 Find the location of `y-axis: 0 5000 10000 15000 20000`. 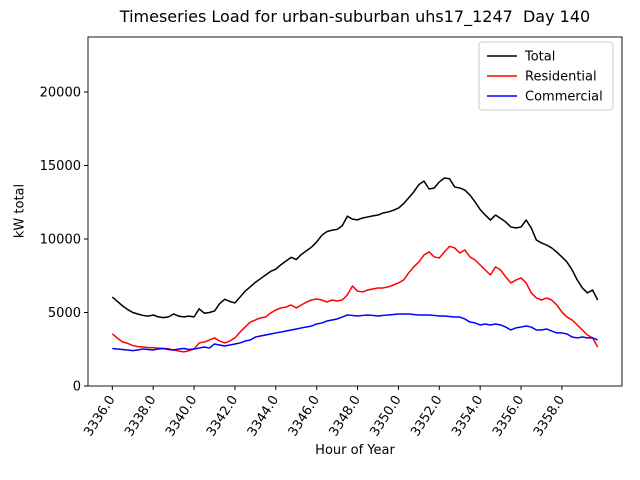

y-axis: 0 5000 10000 15000 20000 is located at coordinates (64, 240).